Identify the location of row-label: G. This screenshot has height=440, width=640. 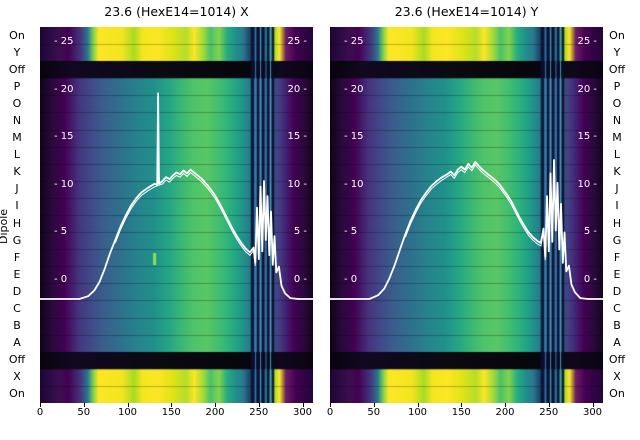
(617, 240).